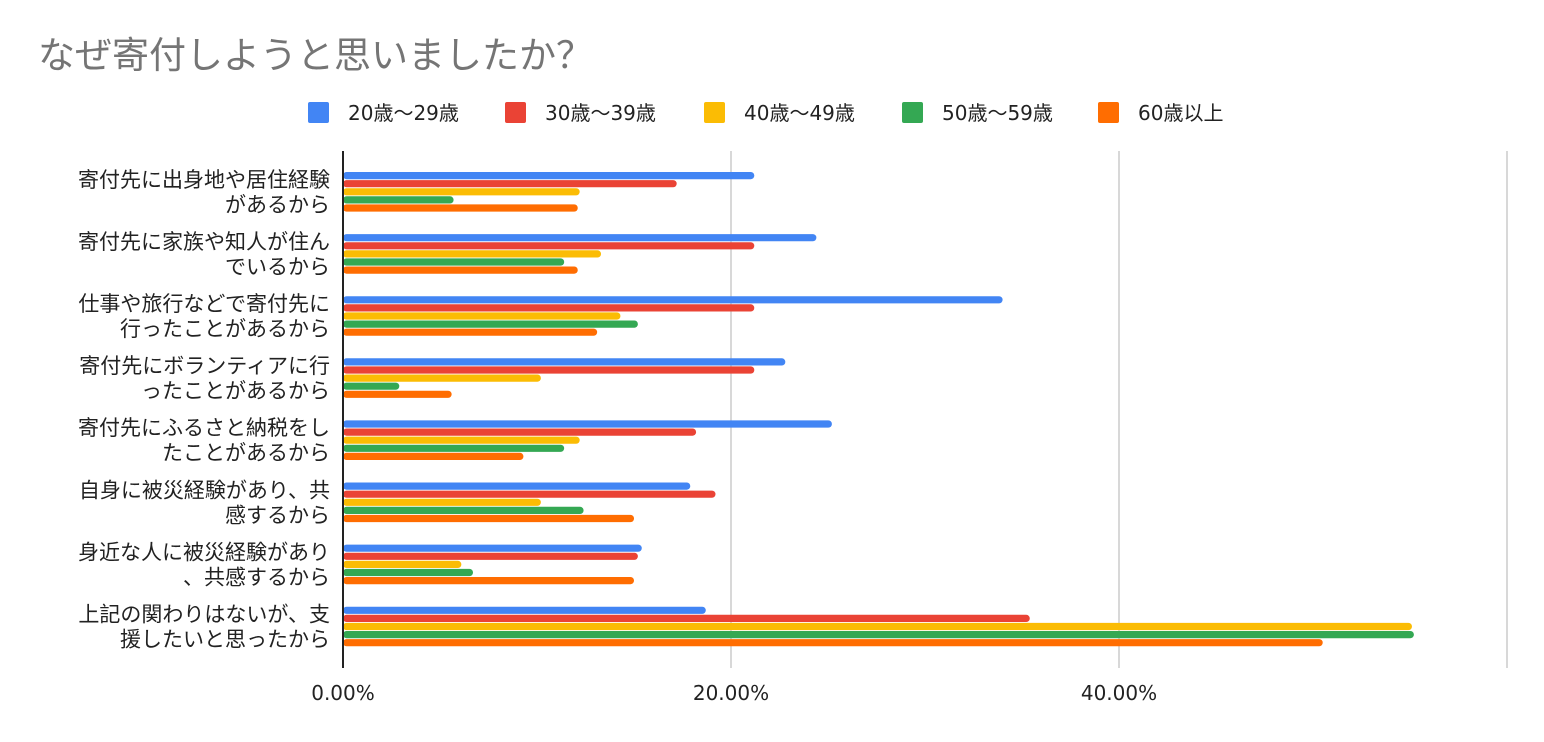 Image resolution: width=1544 pixels, height=742 pixels. What do you see at coordinates (877, 626) in the screenshot?
I see `bar-cat8-series3` at bounding box center [877, 626].